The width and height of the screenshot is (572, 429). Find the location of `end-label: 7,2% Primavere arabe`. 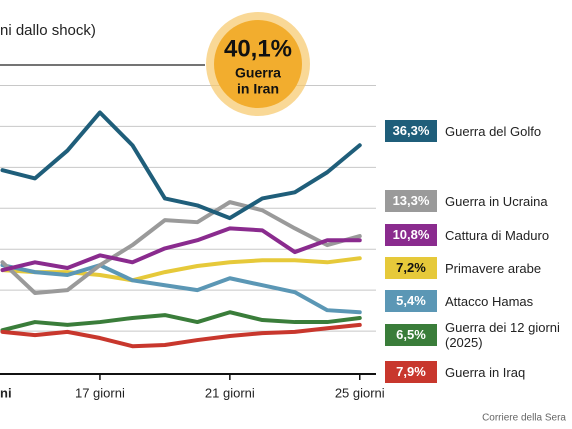

end-label: 7,2% Primavere arabe is located at coordinates (463, 268).